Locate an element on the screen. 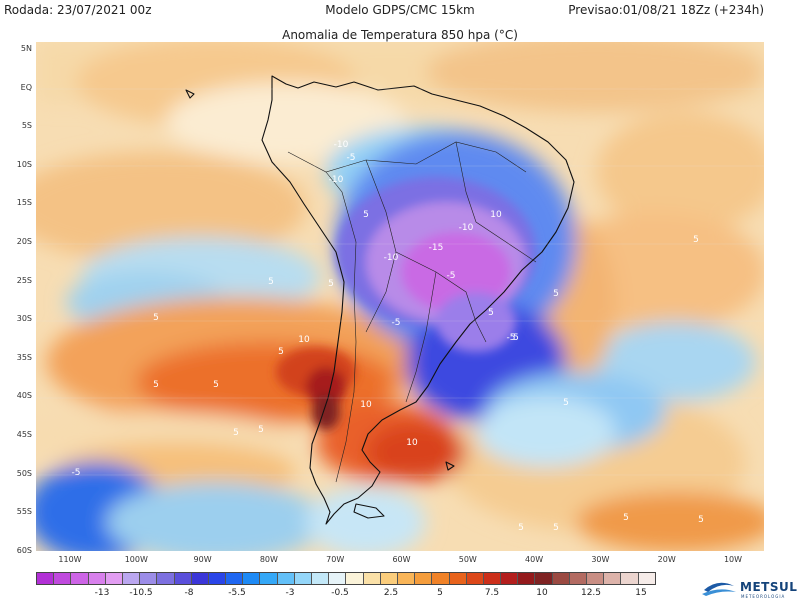  latitude-label: 10S is located at coordinates (24, 164).